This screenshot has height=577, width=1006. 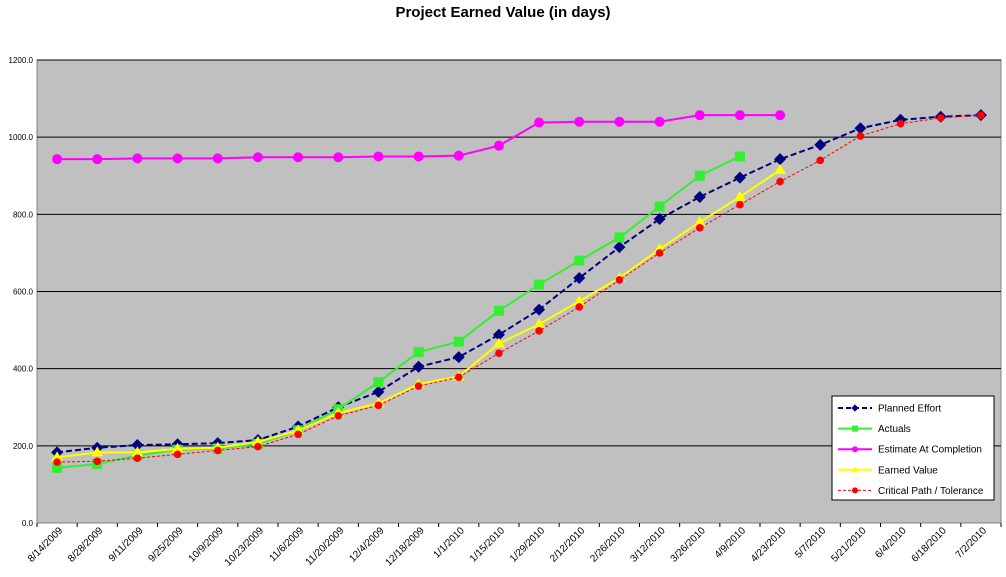 What do you see at coordinates (367, 545) in the screenshot?
I see `x-tick-label: 12/4/2009` at bounding box center [367, 545].